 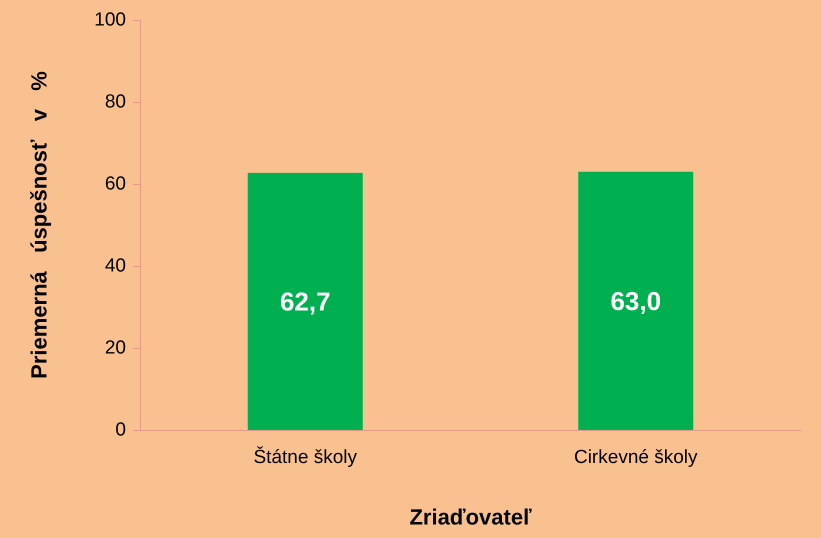 I want to click on y-axis-title: Priemerná úspešnosť v %, so click(x=39, y=225).